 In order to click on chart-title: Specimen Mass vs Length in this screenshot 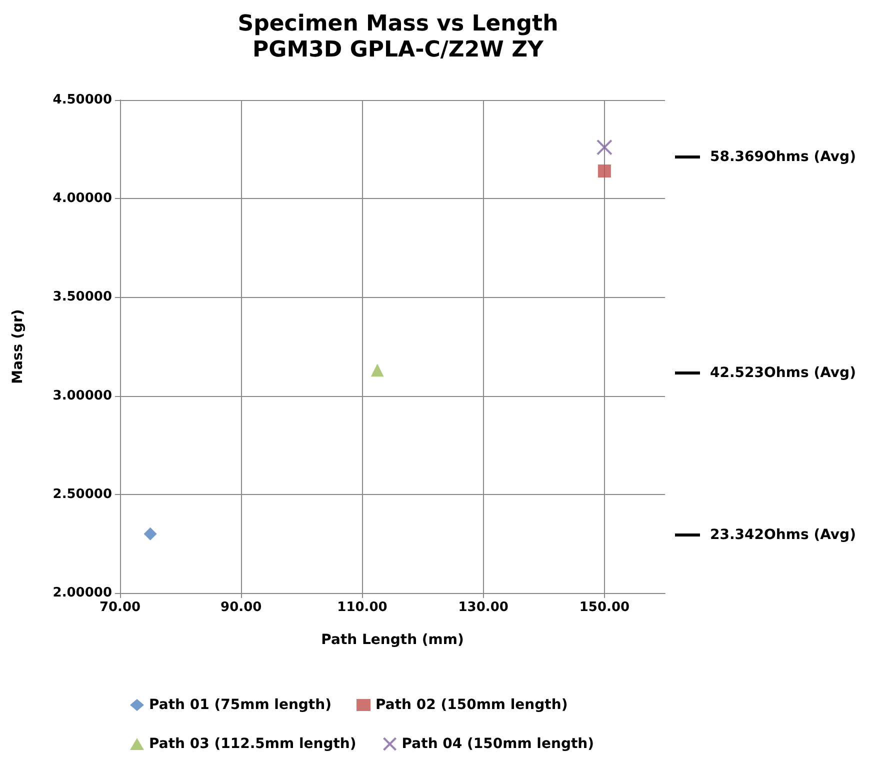, I will do `click(398, 24)`.